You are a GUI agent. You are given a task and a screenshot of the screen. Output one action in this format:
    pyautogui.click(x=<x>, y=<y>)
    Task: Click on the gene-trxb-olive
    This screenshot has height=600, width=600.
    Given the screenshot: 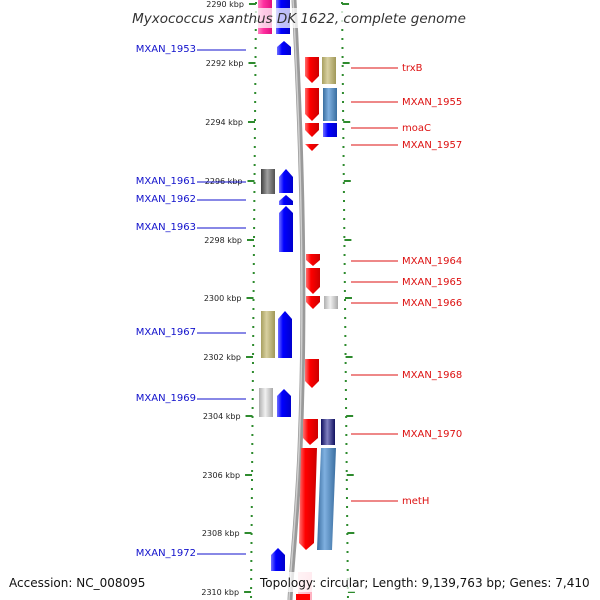 What is the action you would take?
    pyautogui.click(x=329, y=70)
    